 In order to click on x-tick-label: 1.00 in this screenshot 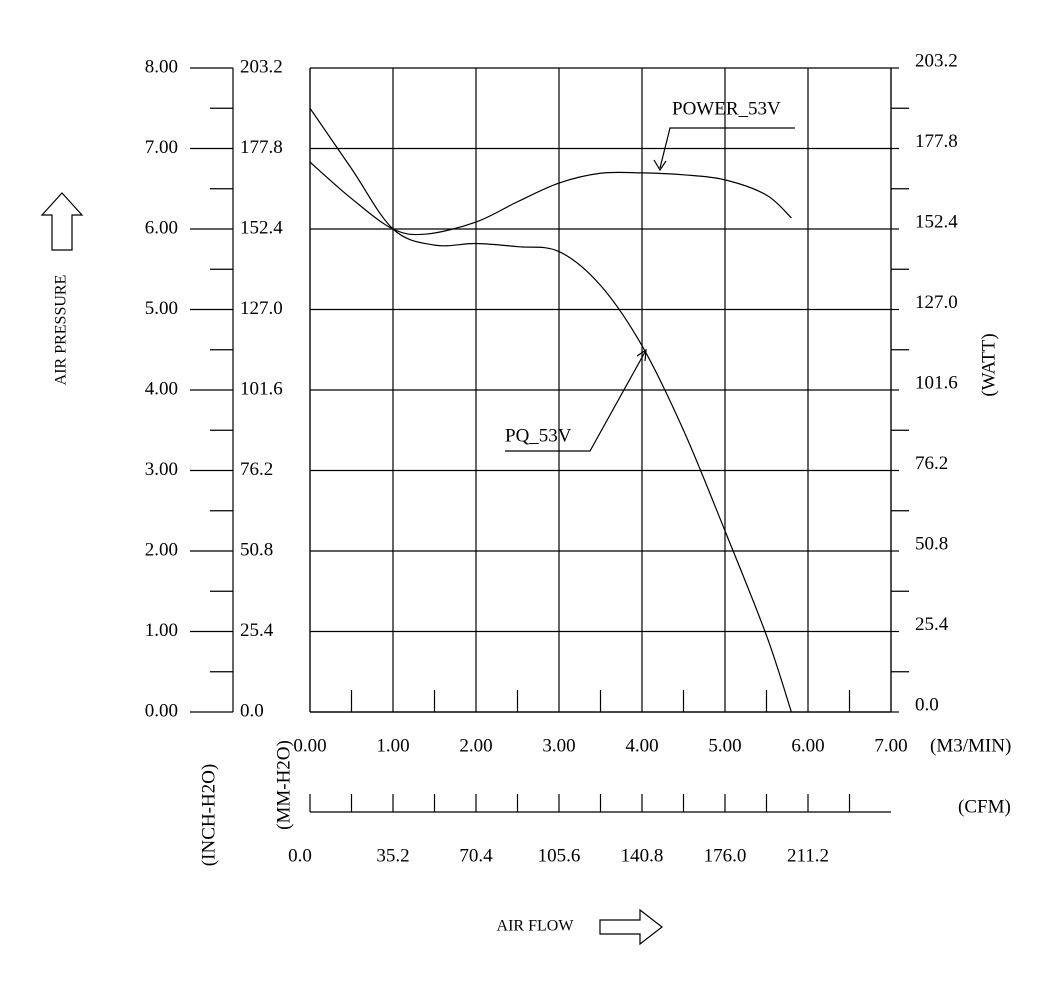, I will do `click(392, 745)`.